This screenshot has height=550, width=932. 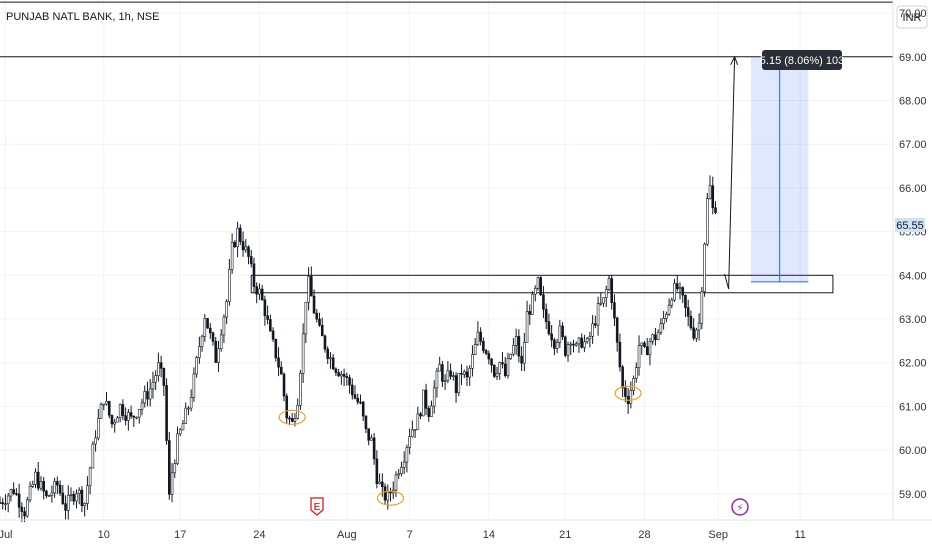 What do you see at coordinates (913, 495) in the screenshot?
I see `price-tick-label: 59.00` at bounding box center [913, 495].